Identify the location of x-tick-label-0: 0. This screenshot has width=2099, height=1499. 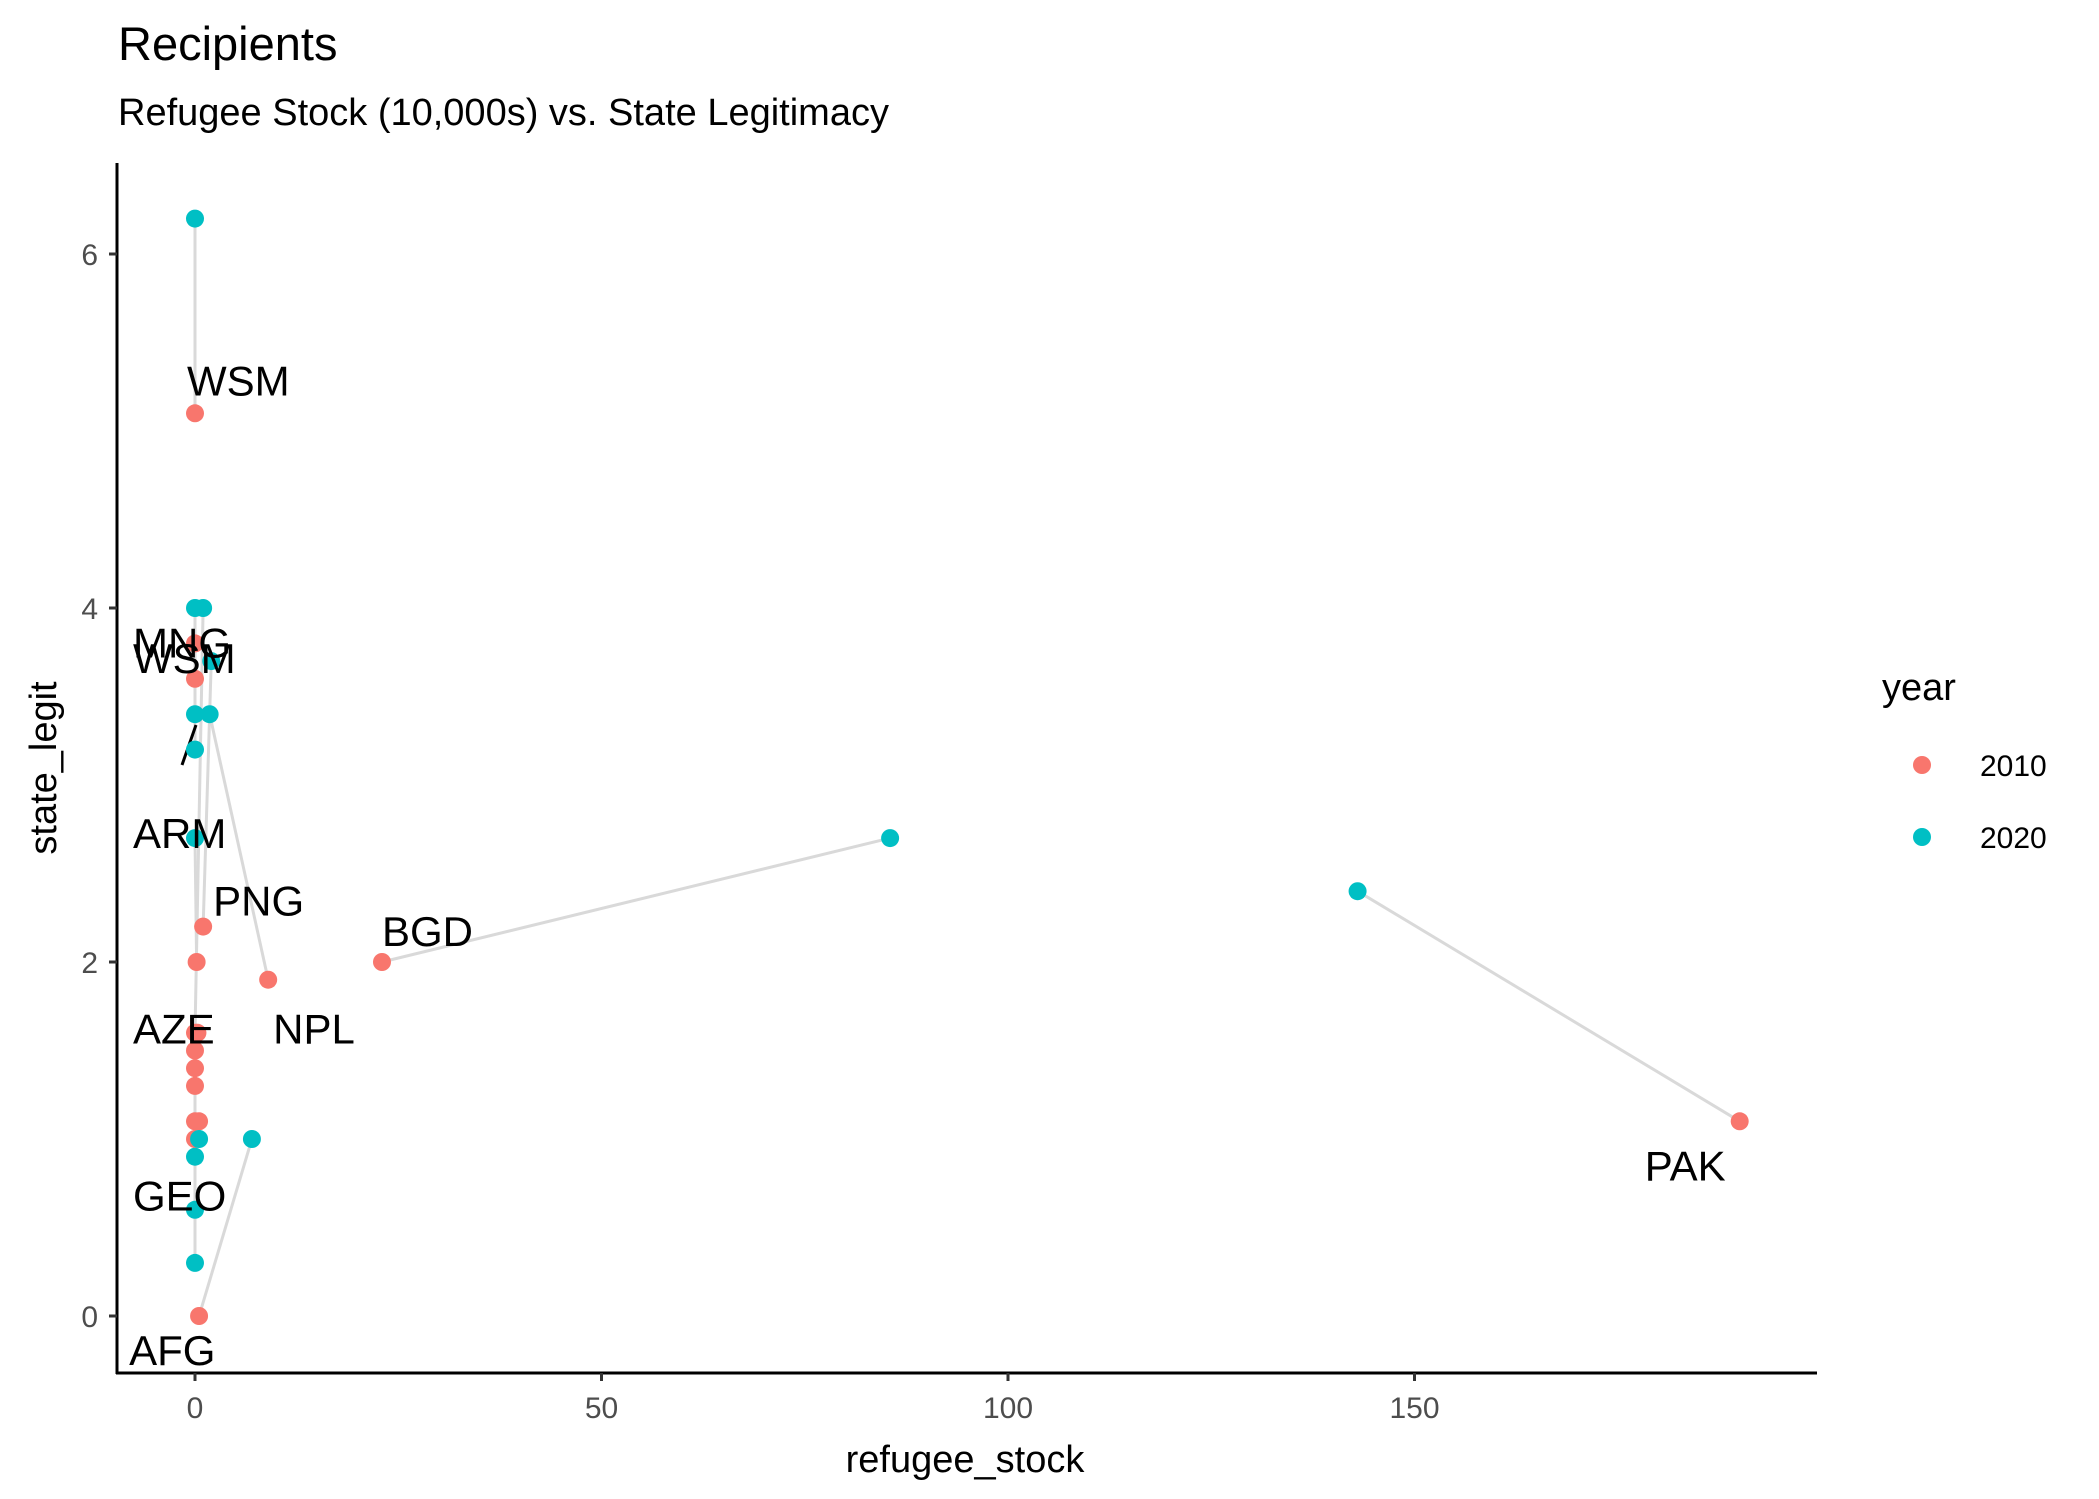
(195, 1408).